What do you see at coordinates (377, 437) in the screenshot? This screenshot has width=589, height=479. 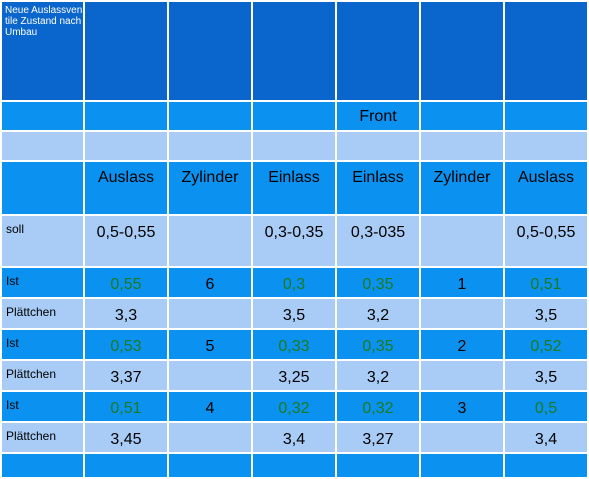 I see `table-cell: 3,27` at bounding box center [377, 437].